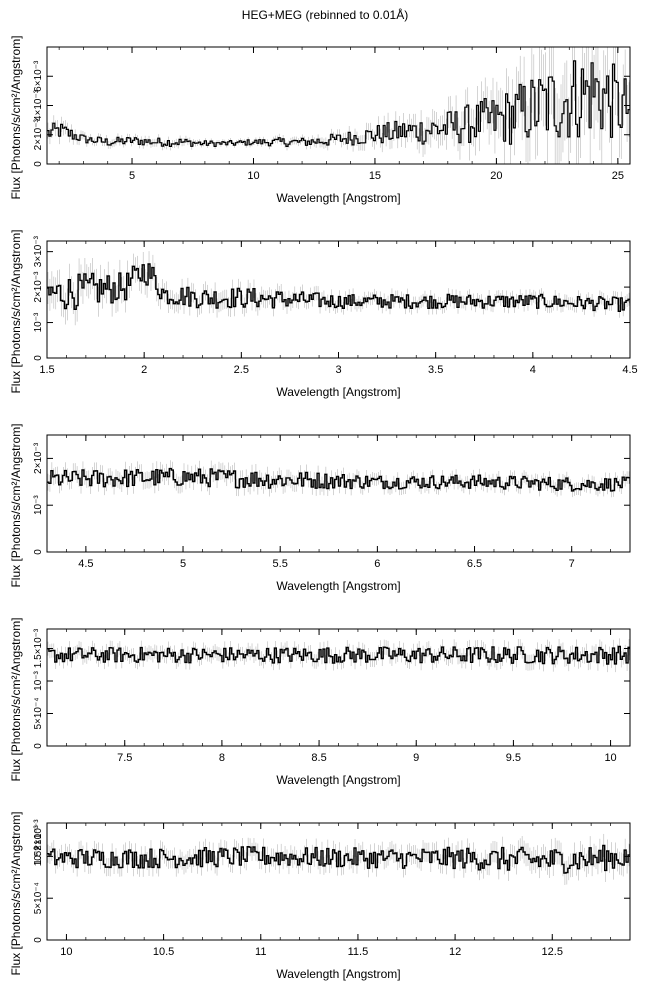  Describe the element at coordinates (222, 758) in the screenshot. I see `x-tick-label: 8` at that location.